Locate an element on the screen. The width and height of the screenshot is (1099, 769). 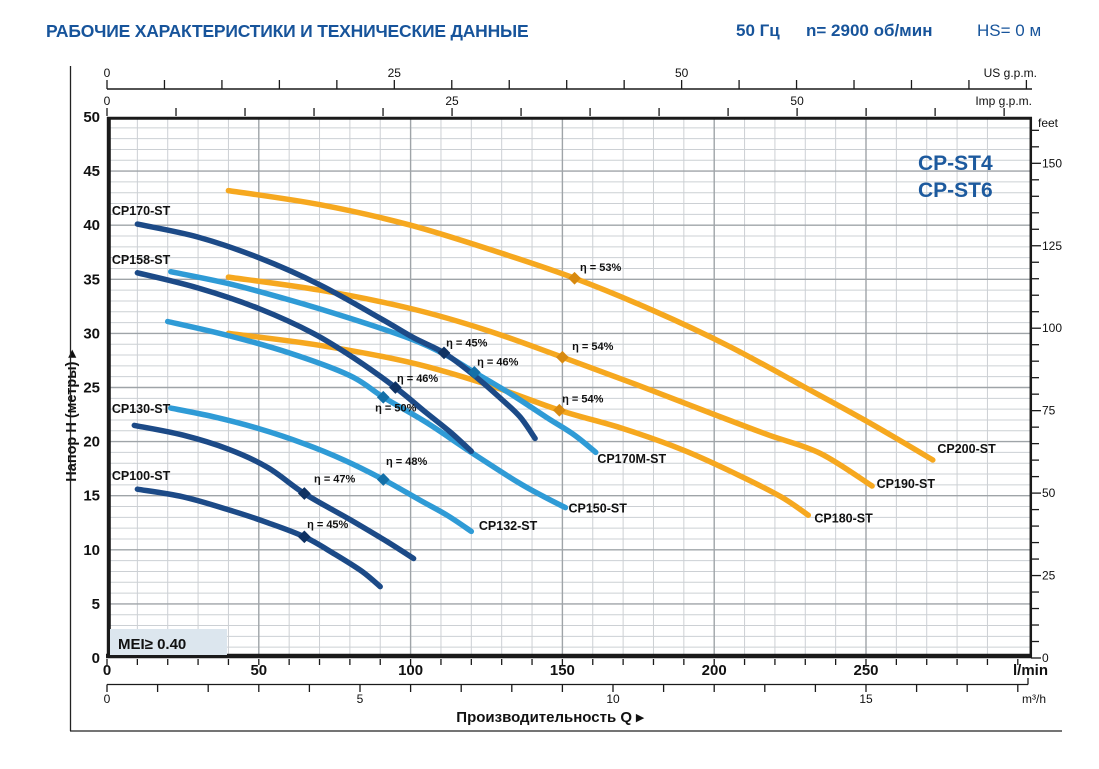
efficiency-marker-CP132-ST is located at coordinates (383, 479).